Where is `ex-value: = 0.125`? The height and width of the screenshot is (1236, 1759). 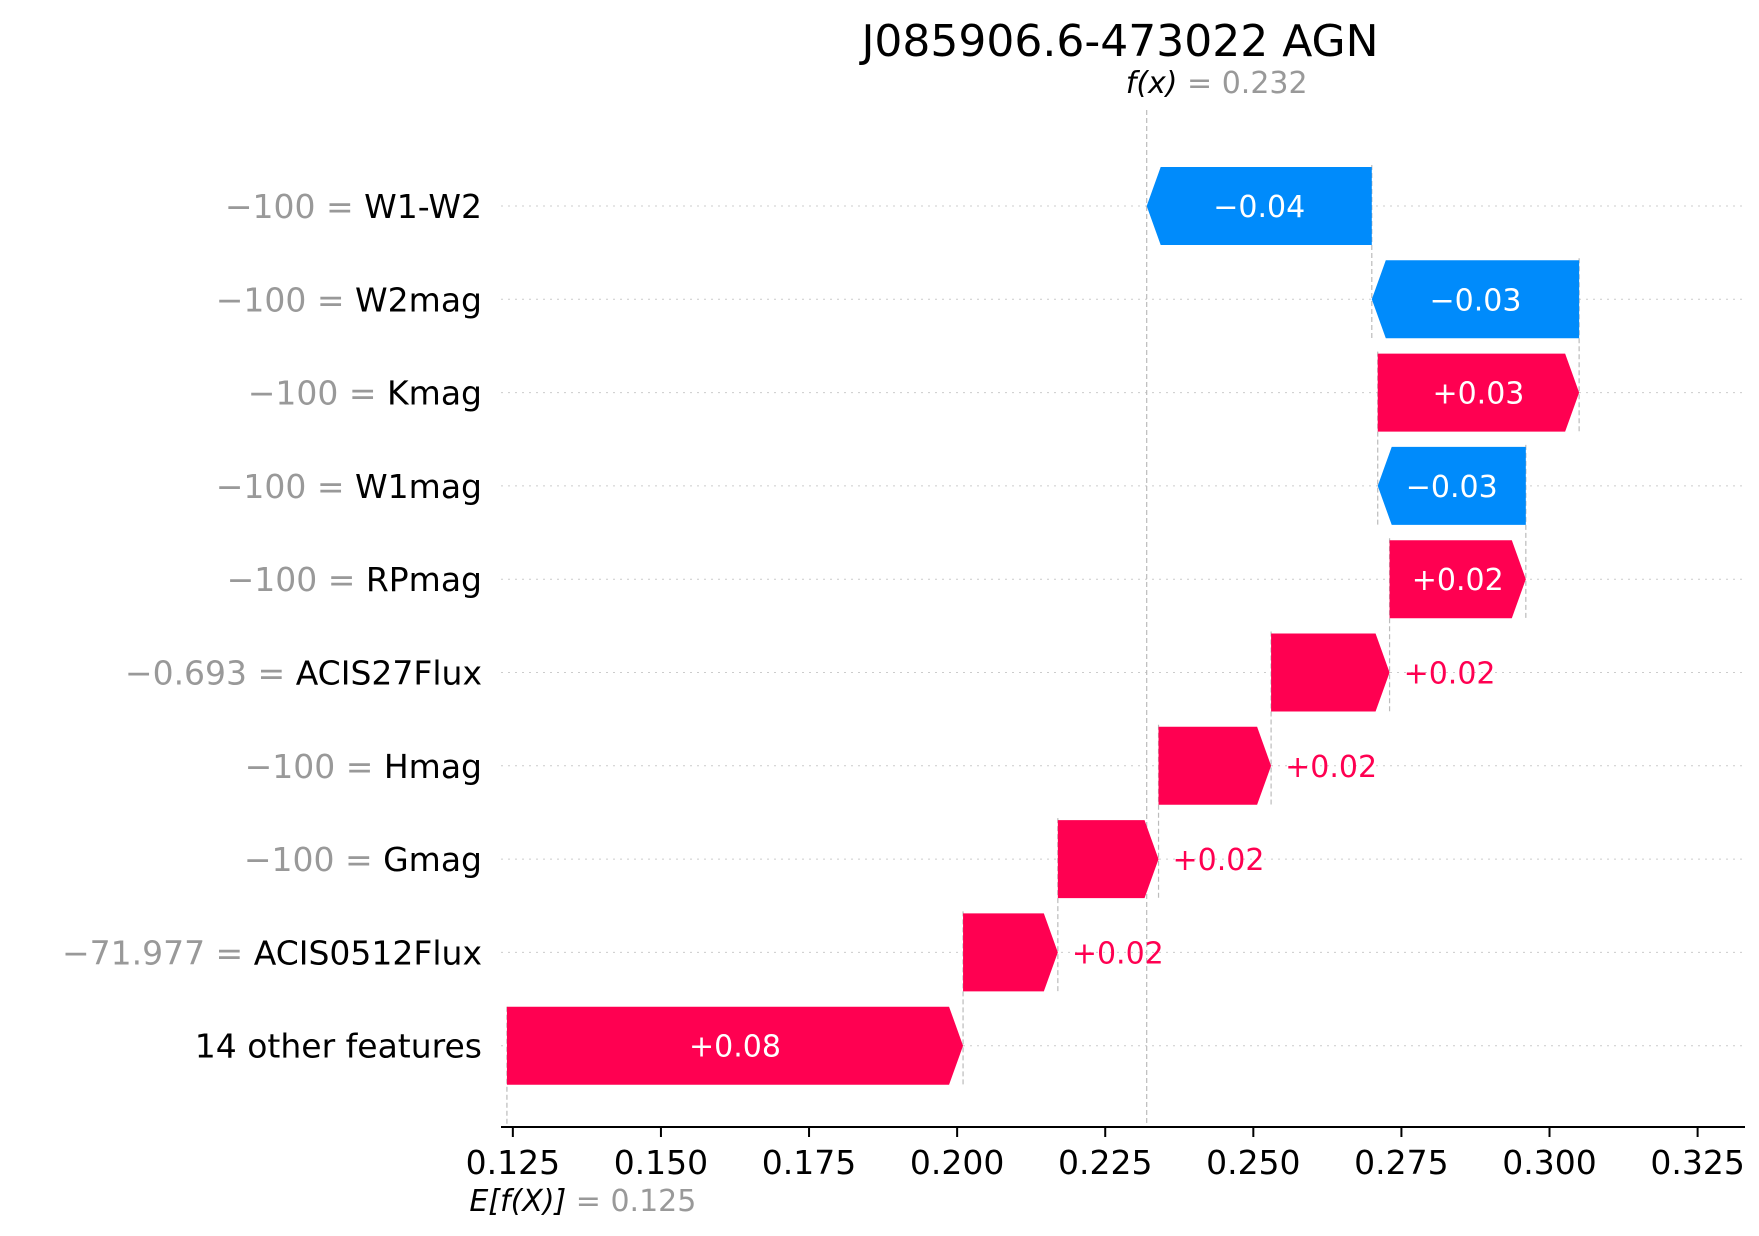 ex-value: = 0.125 is located at coordinates (631, 1201).